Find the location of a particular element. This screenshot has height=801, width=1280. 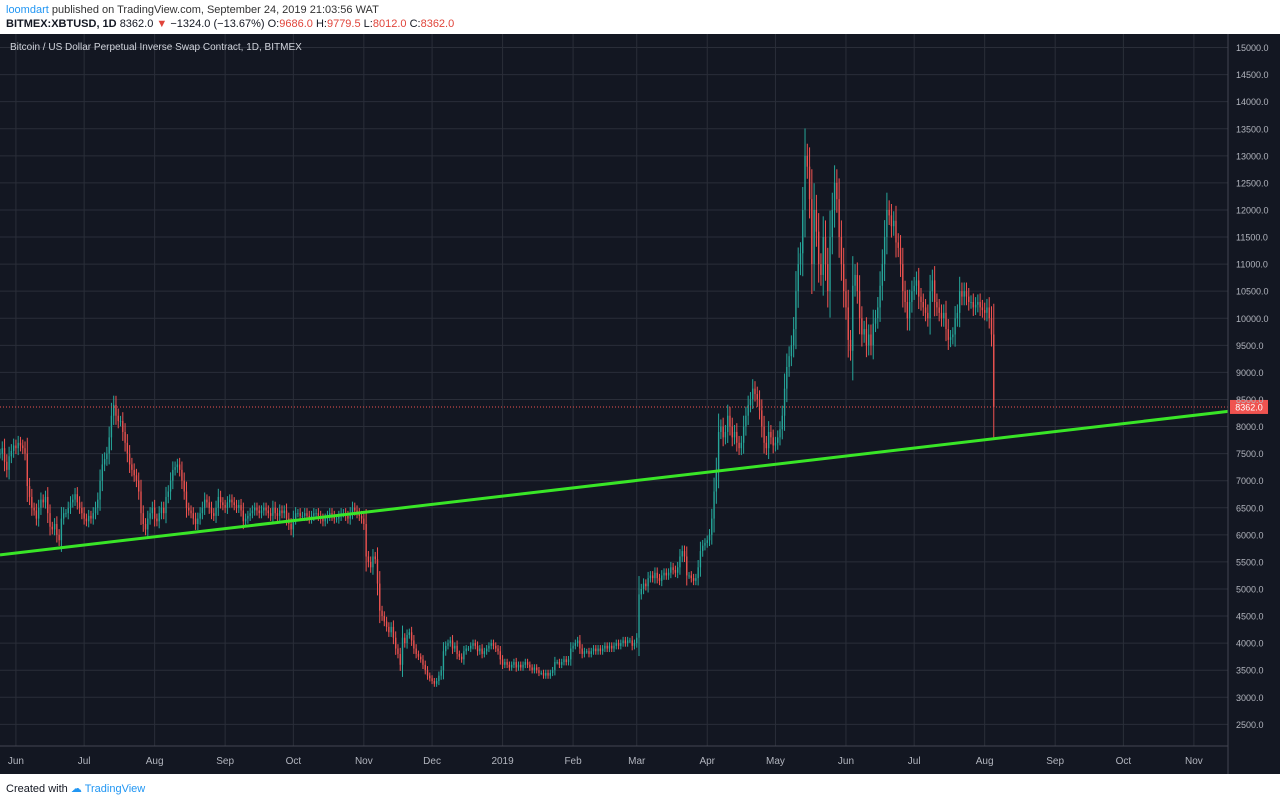

y-tick-label: 15000.0 is located at coordinates (1252, 48).